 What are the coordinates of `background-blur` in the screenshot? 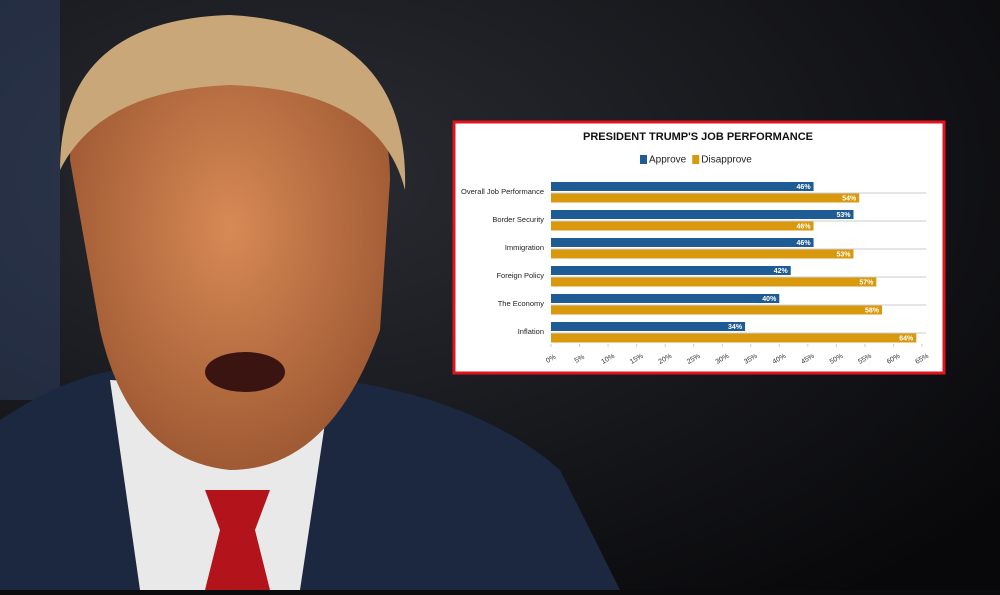 It's located at (30, 200).